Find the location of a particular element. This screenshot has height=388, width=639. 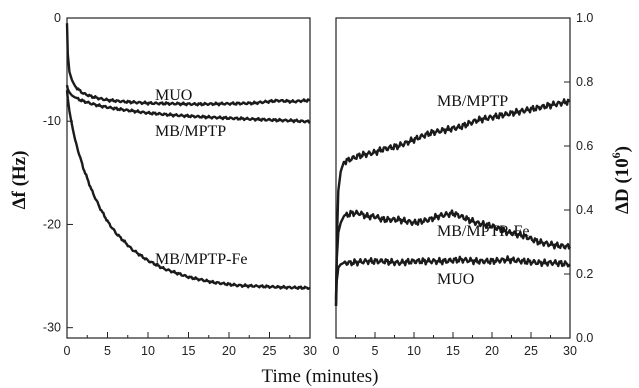

right-y-axis-title: ΔD (106) is located at coordinates (621, 180).